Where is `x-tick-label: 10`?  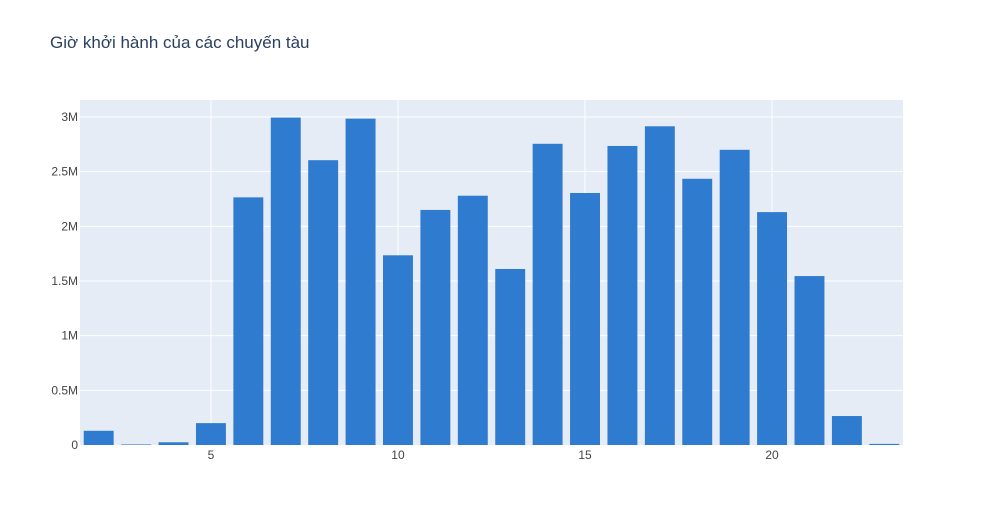
x-tick-label: 10 is located at coordinates (398, 455).